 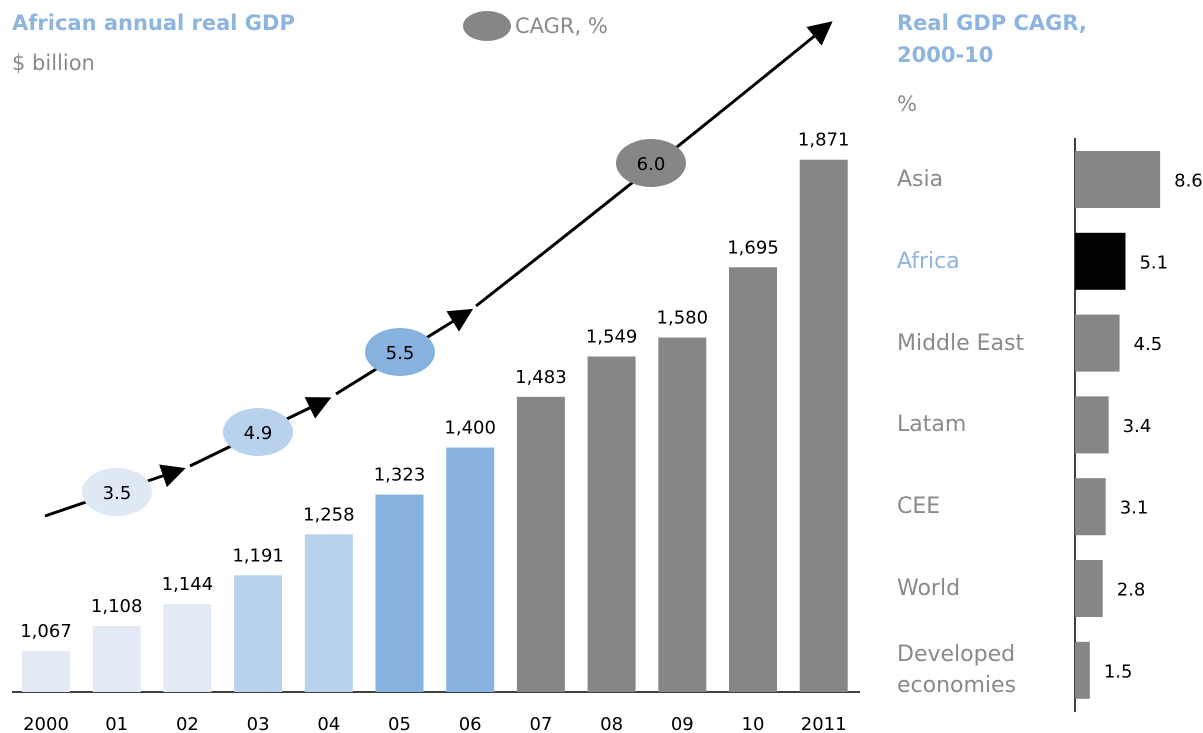 I want to click on x-tick-label: 03, so click(x=258, y=723).